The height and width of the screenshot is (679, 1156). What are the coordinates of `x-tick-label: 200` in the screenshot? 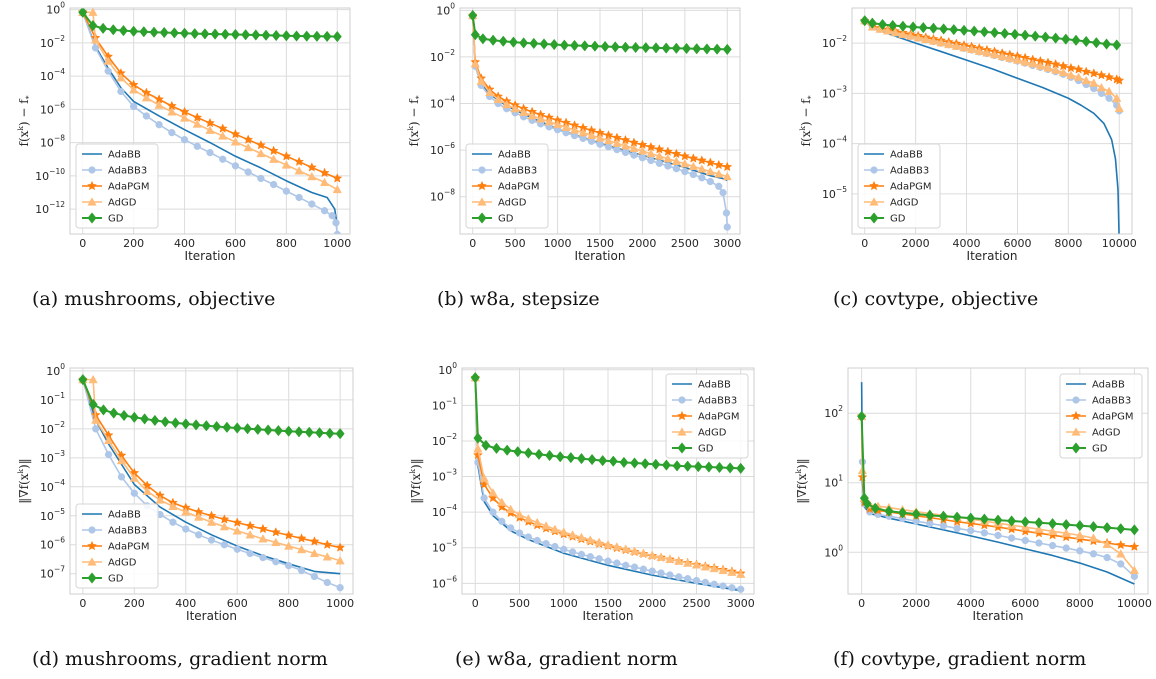 It's located at (133, 243).